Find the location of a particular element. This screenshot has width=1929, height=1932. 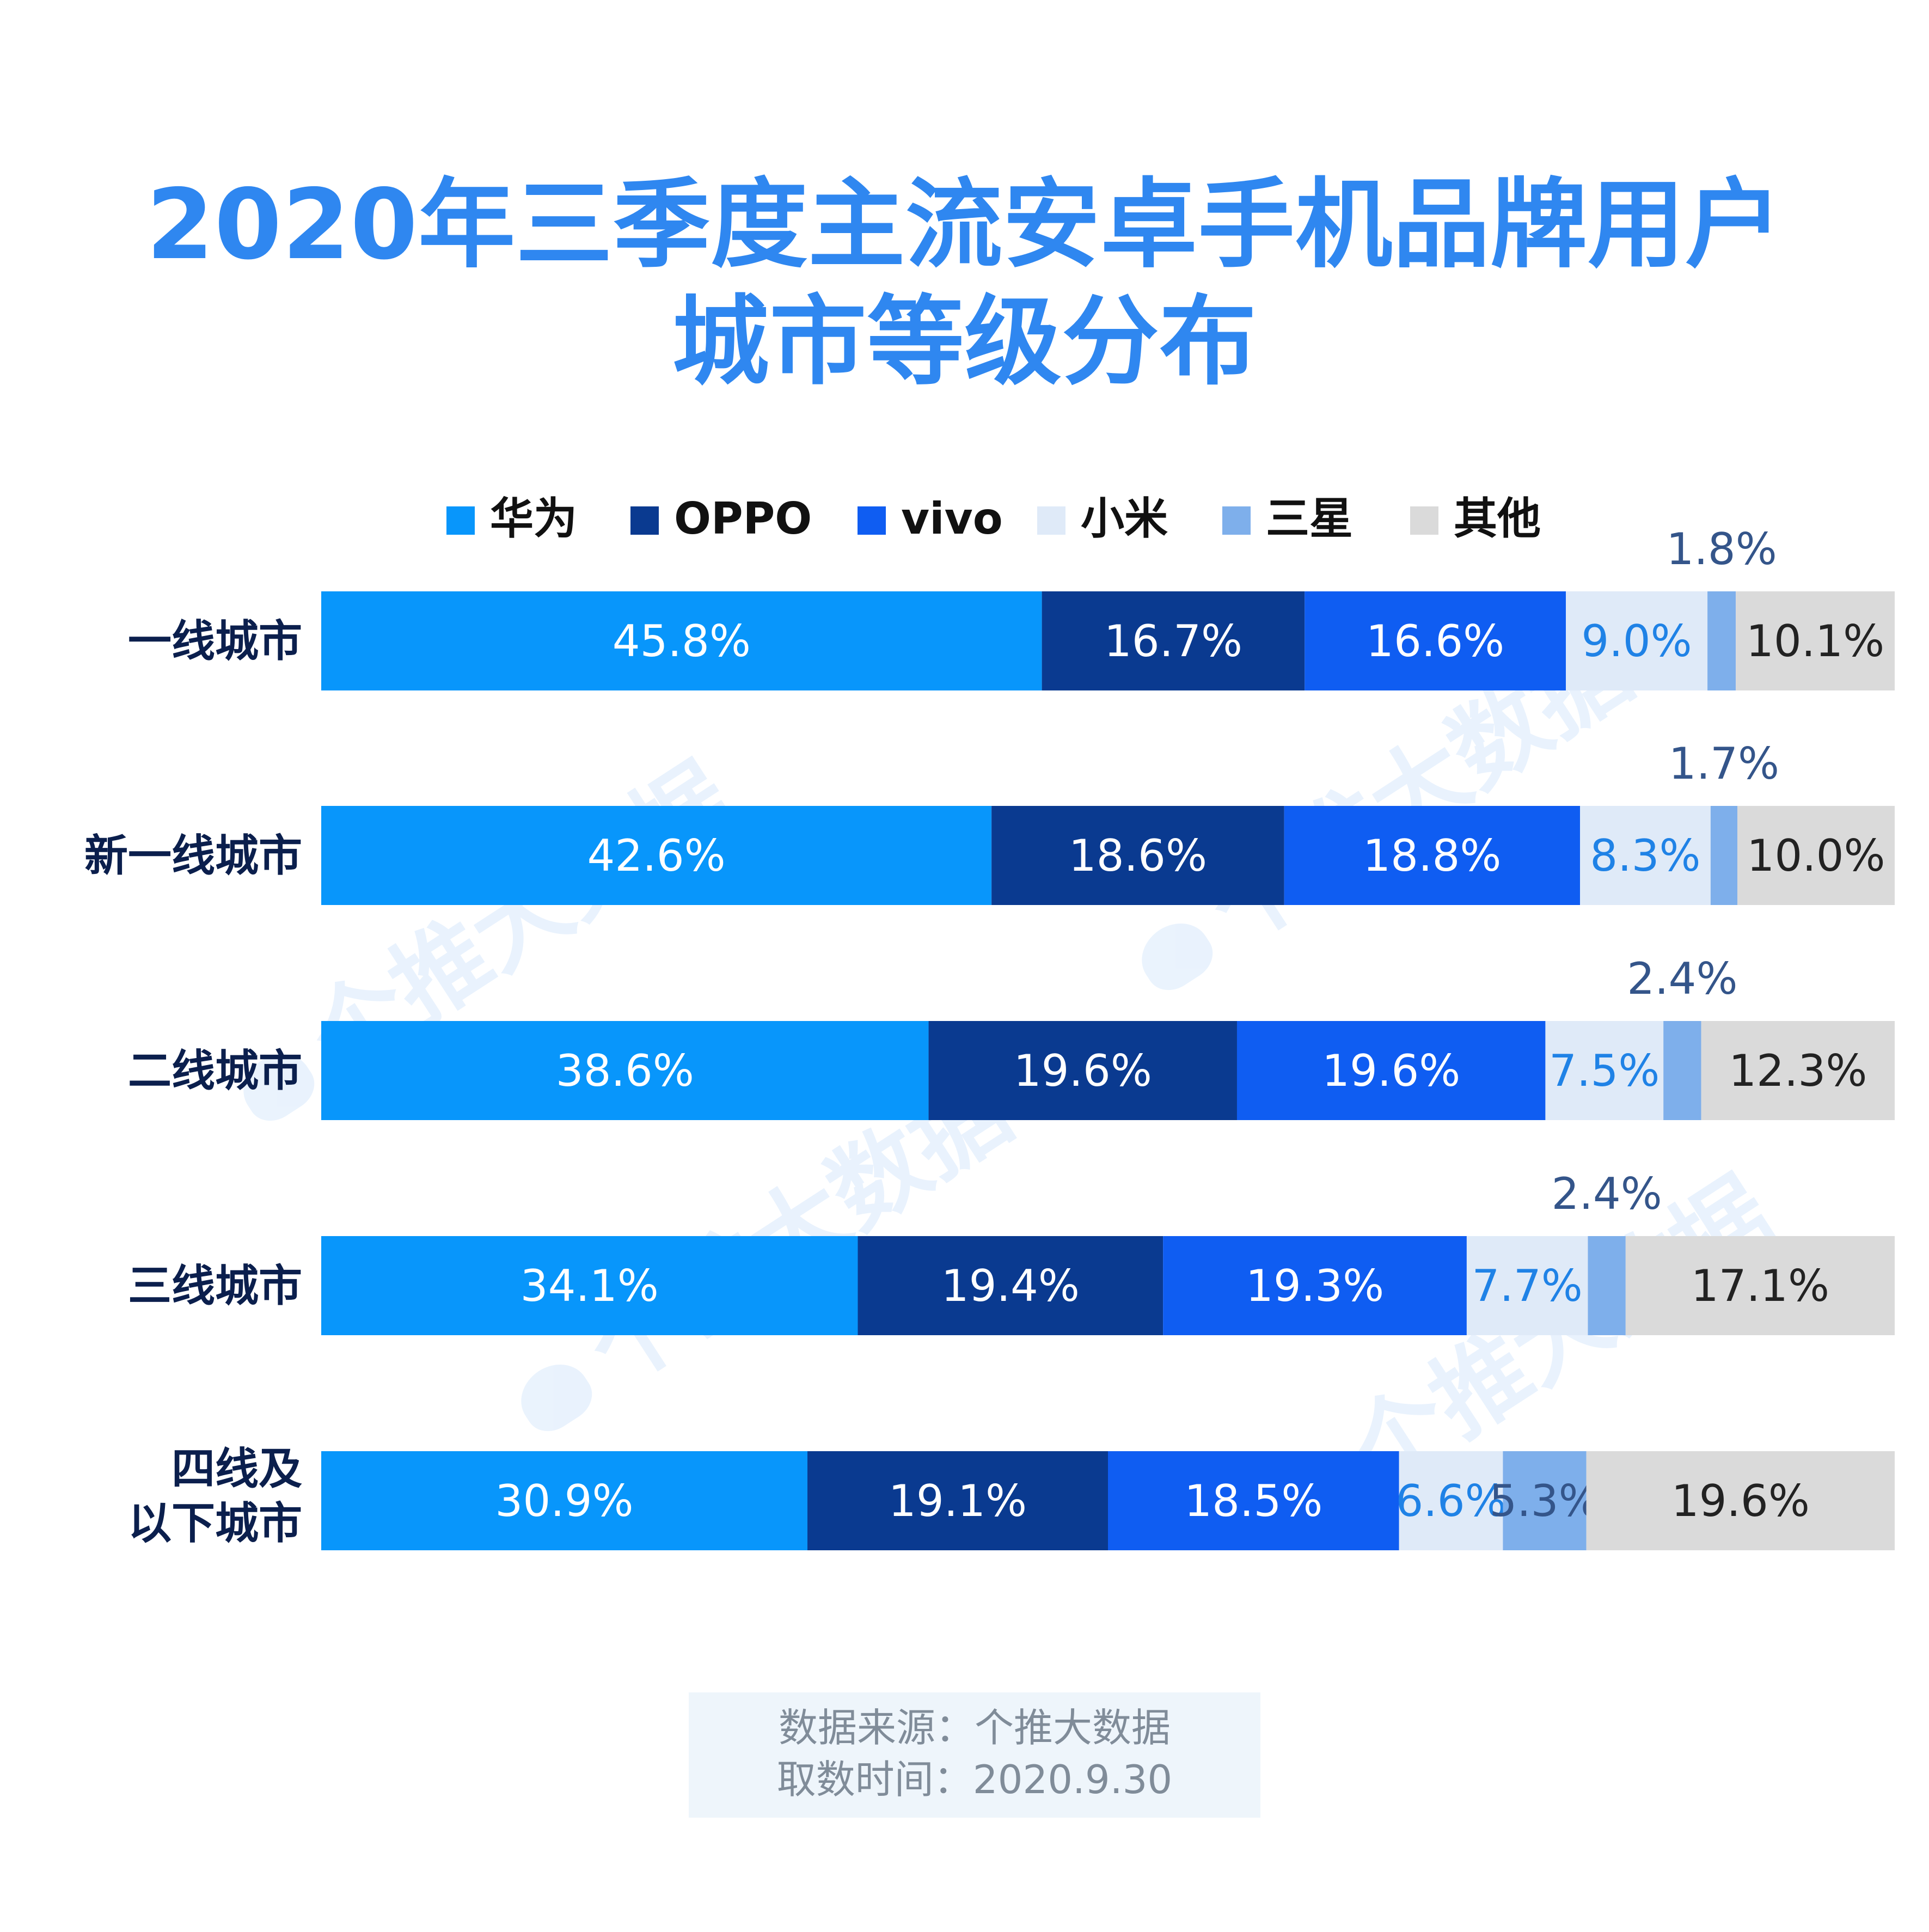

data-label: 8.3% is located at coordinates (1645, 856).